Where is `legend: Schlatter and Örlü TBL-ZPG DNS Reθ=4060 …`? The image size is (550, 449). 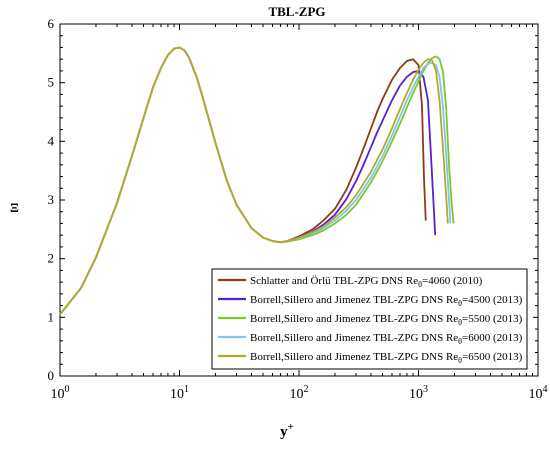
legend: Schlatter and Örlü TBL-ZPG DNS Reθ=4060 … is located at coordinates (369, 319).